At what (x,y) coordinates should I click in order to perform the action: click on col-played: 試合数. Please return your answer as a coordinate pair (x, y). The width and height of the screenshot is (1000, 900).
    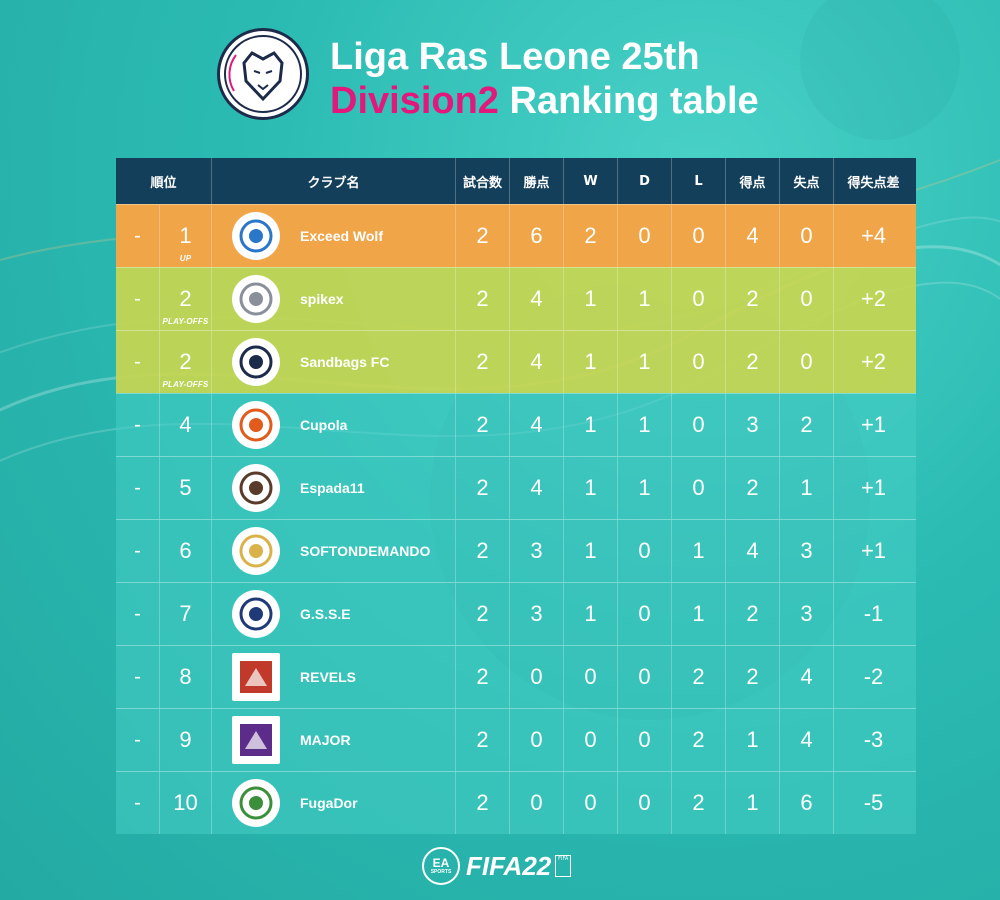
    Looking at the image, I should click on (483, 181).